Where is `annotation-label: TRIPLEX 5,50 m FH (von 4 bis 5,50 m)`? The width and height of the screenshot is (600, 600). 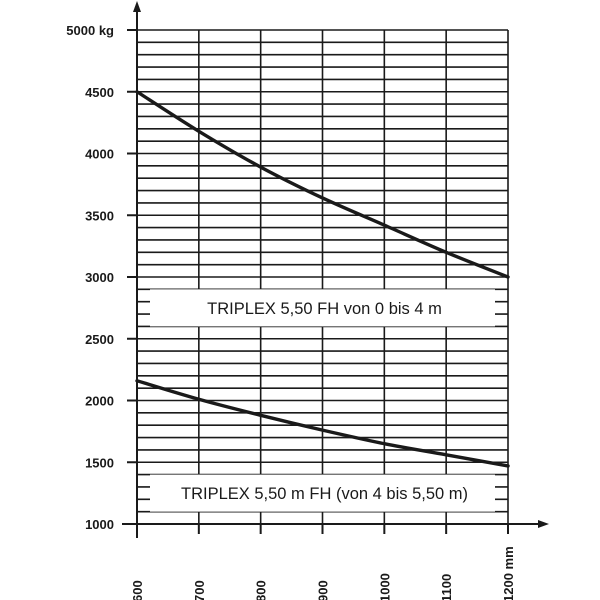 annotation-label: TRIPLEX 5,50 m FH (von 4 bis 5,50 m) is located at coordinates (324, 494).